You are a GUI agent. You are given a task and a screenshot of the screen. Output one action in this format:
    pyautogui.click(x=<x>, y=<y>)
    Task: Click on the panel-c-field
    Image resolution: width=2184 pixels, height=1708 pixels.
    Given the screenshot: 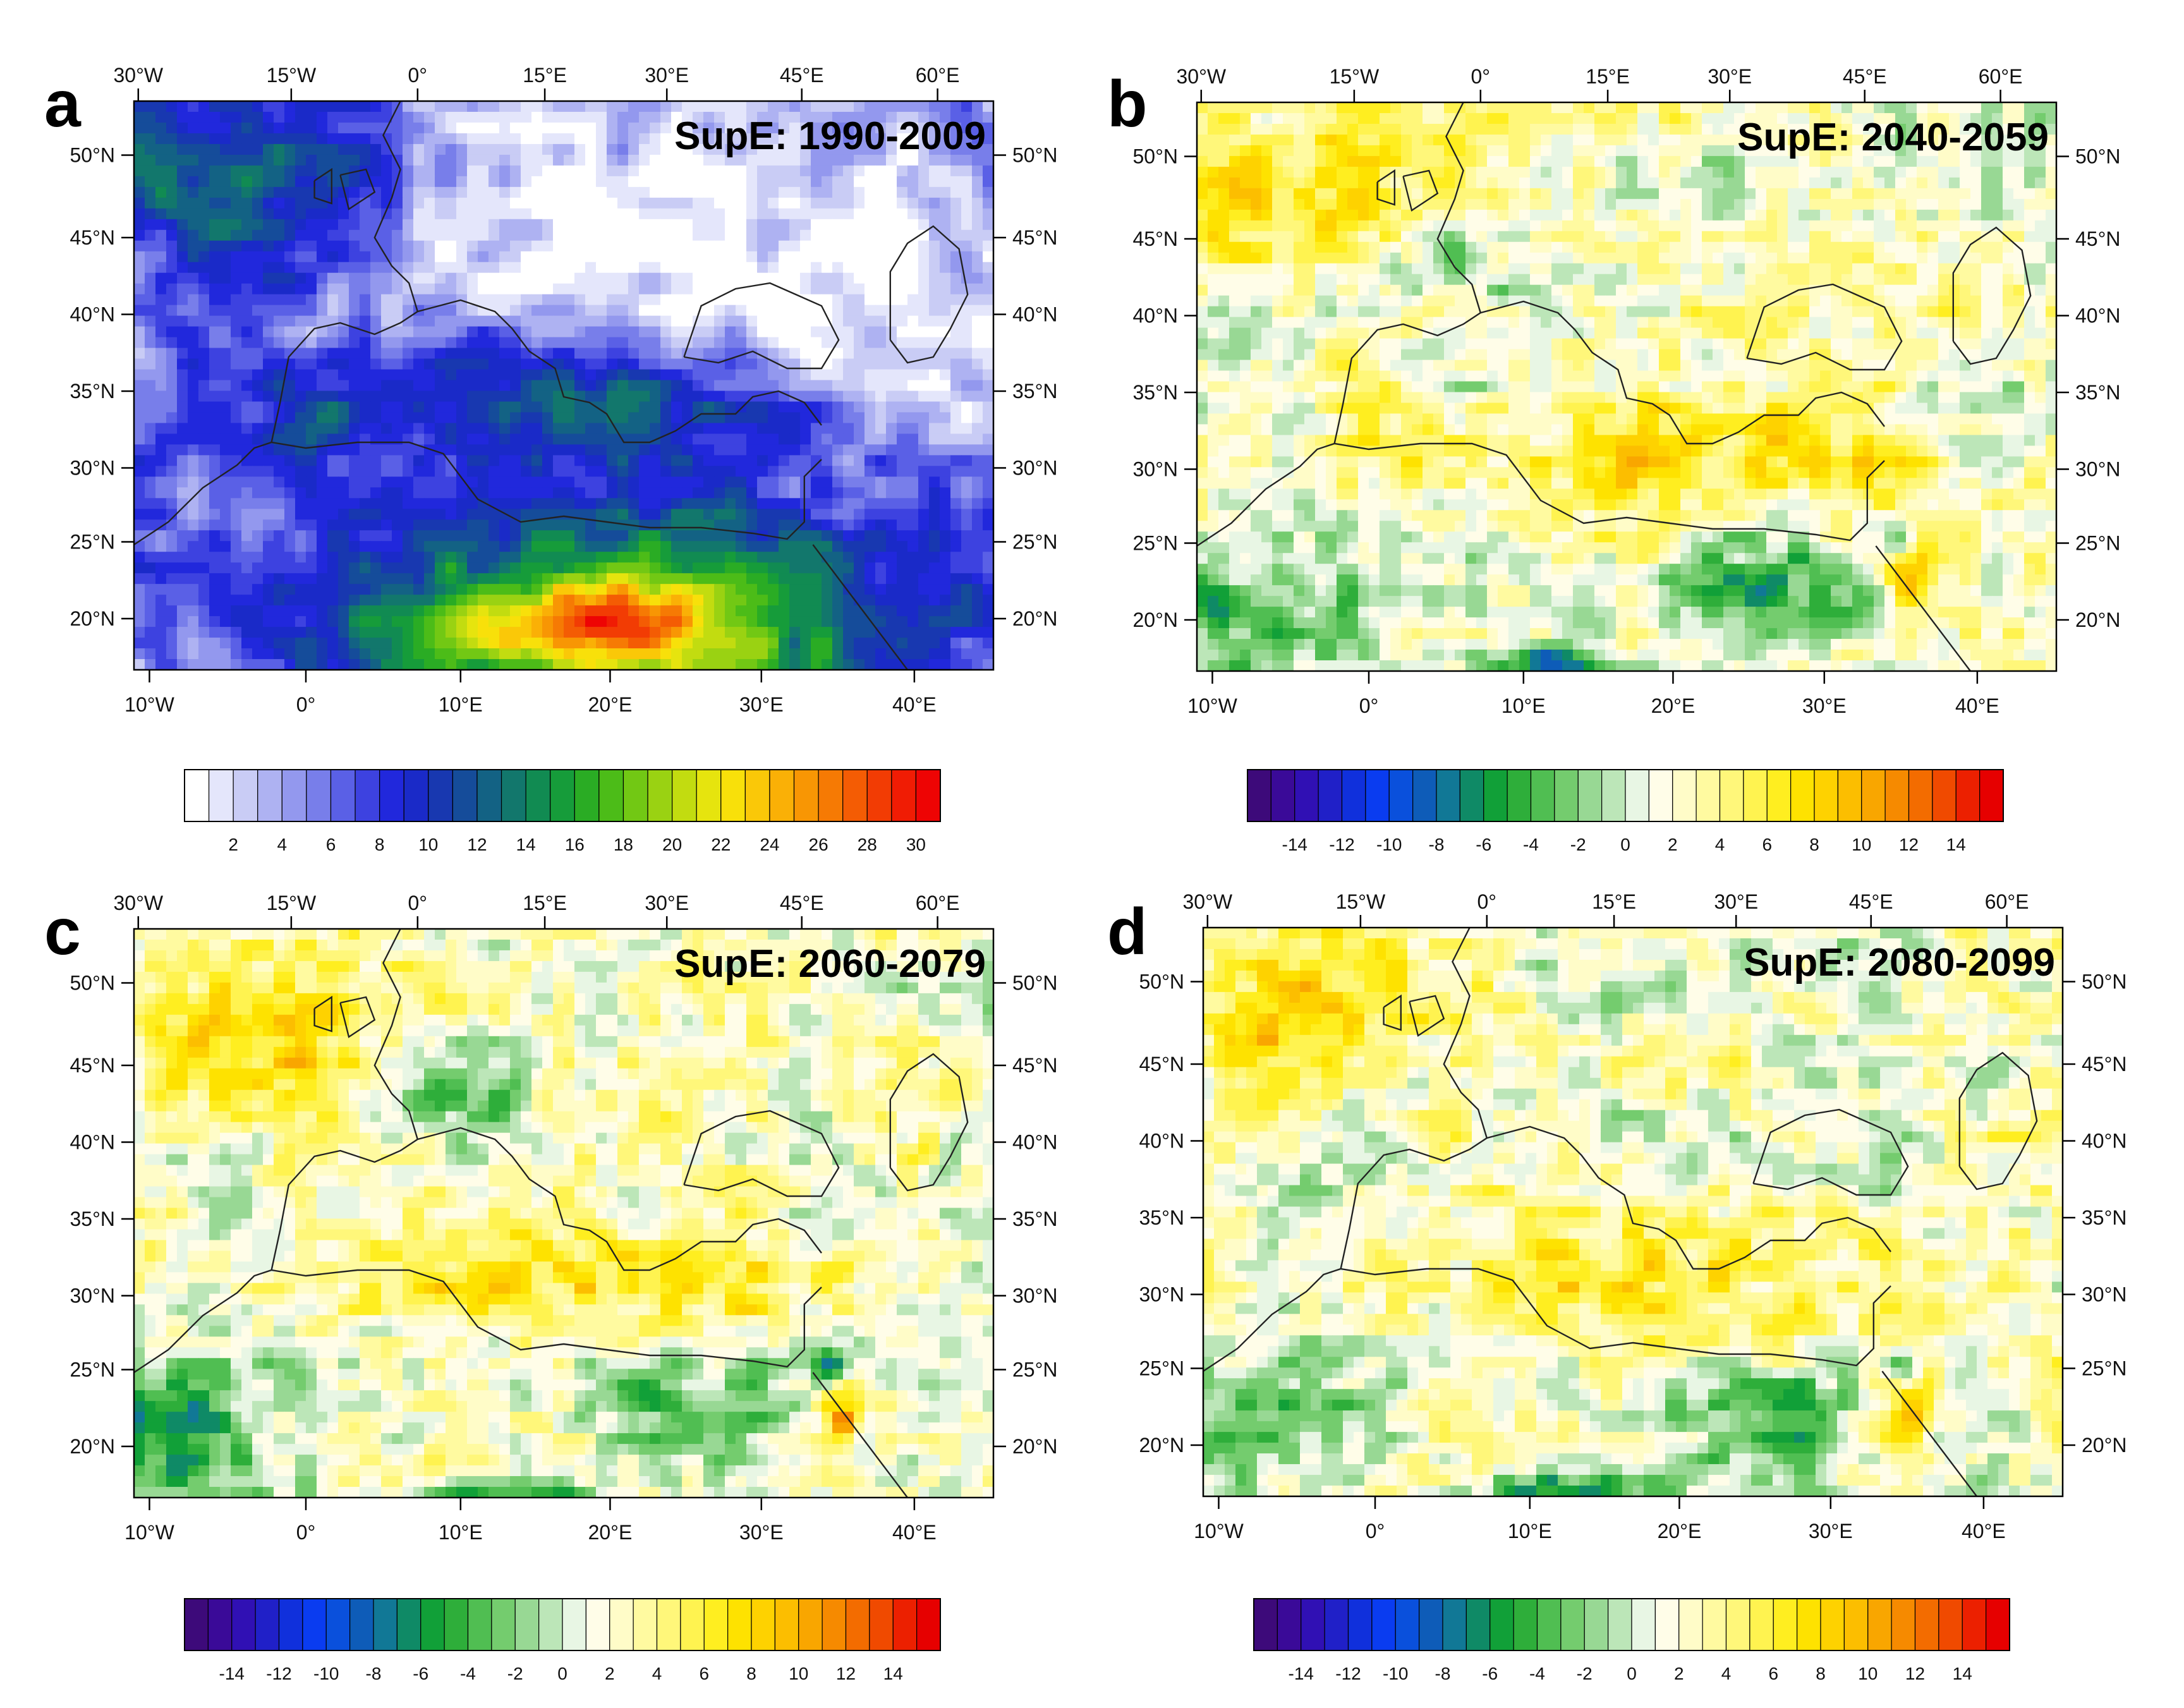 What is the action you would take?
    pyautogui.click(x=564, y=1213)
    